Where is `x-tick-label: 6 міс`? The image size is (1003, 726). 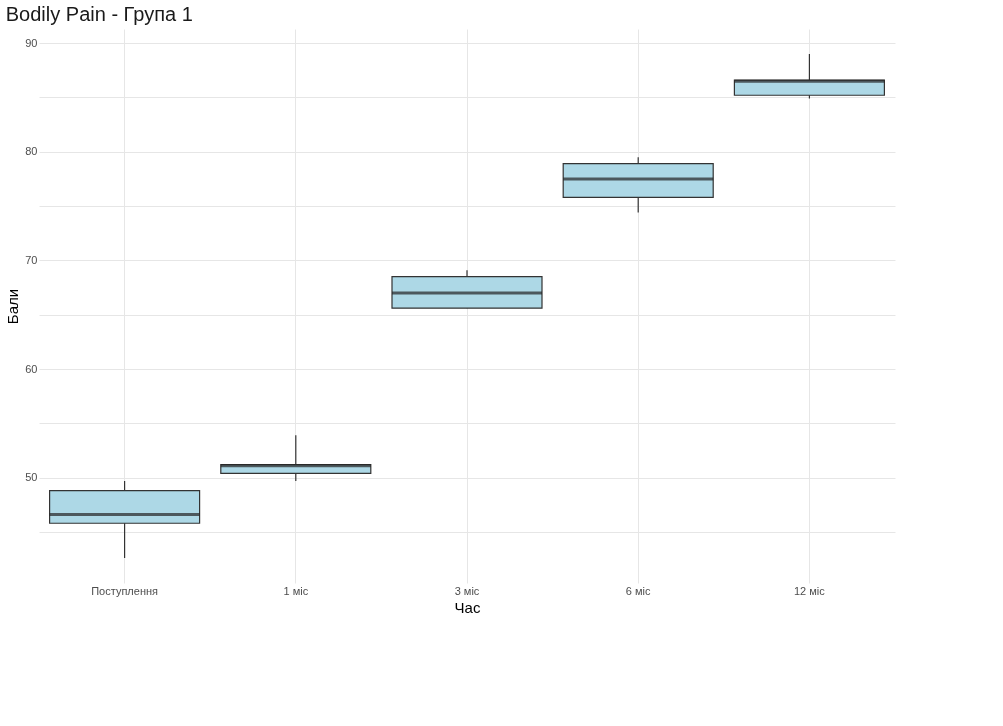
x-tick-label: 6 міс is located at coordinates (638, 590).